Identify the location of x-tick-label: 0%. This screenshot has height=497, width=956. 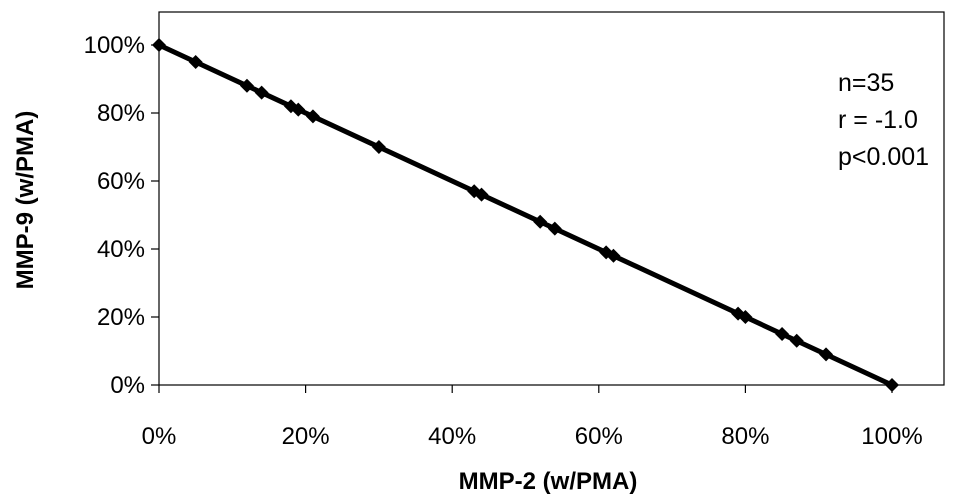
(159, 436).